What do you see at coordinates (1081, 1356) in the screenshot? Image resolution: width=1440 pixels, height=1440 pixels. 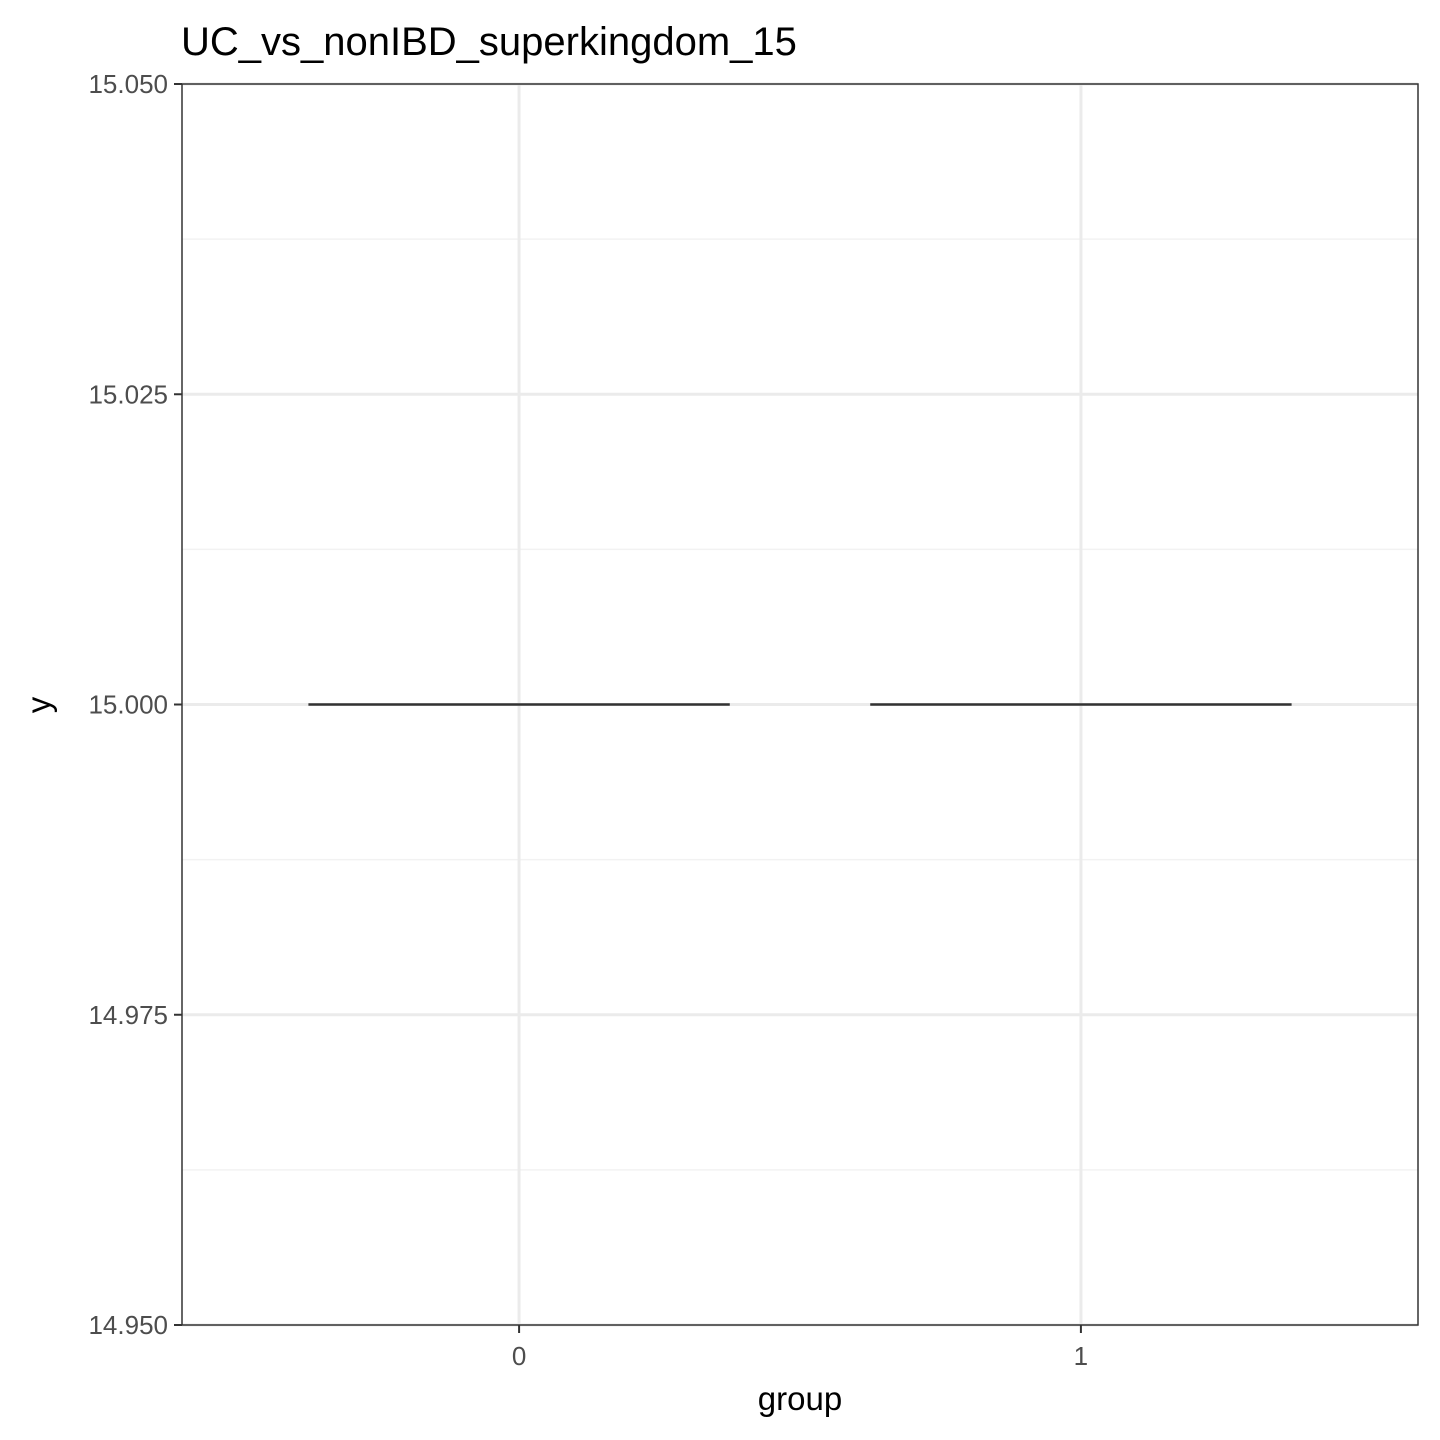 I see `x-tick-label: 1` at bounding box center [1081, 1356].